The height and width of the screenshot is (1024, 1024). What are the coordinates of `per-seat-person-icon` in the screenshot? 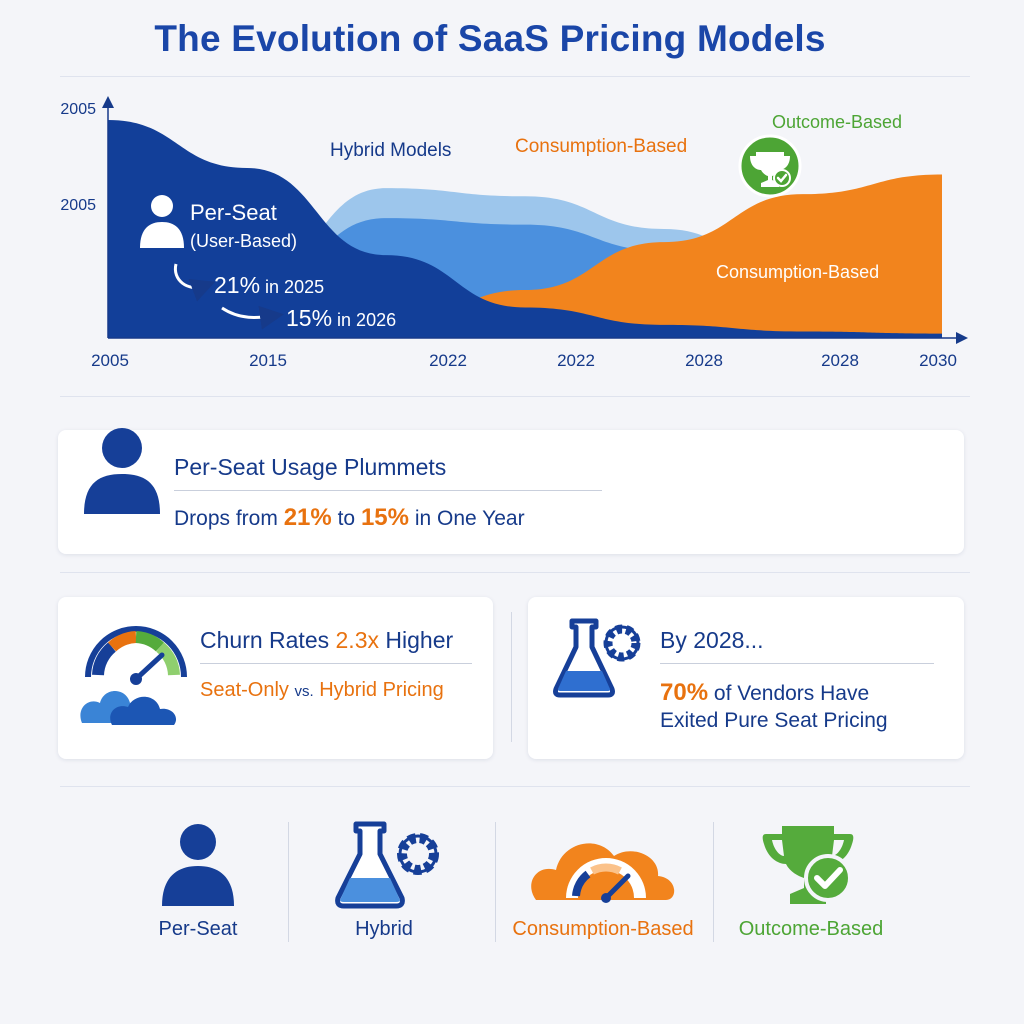 It's located at (162, 221).